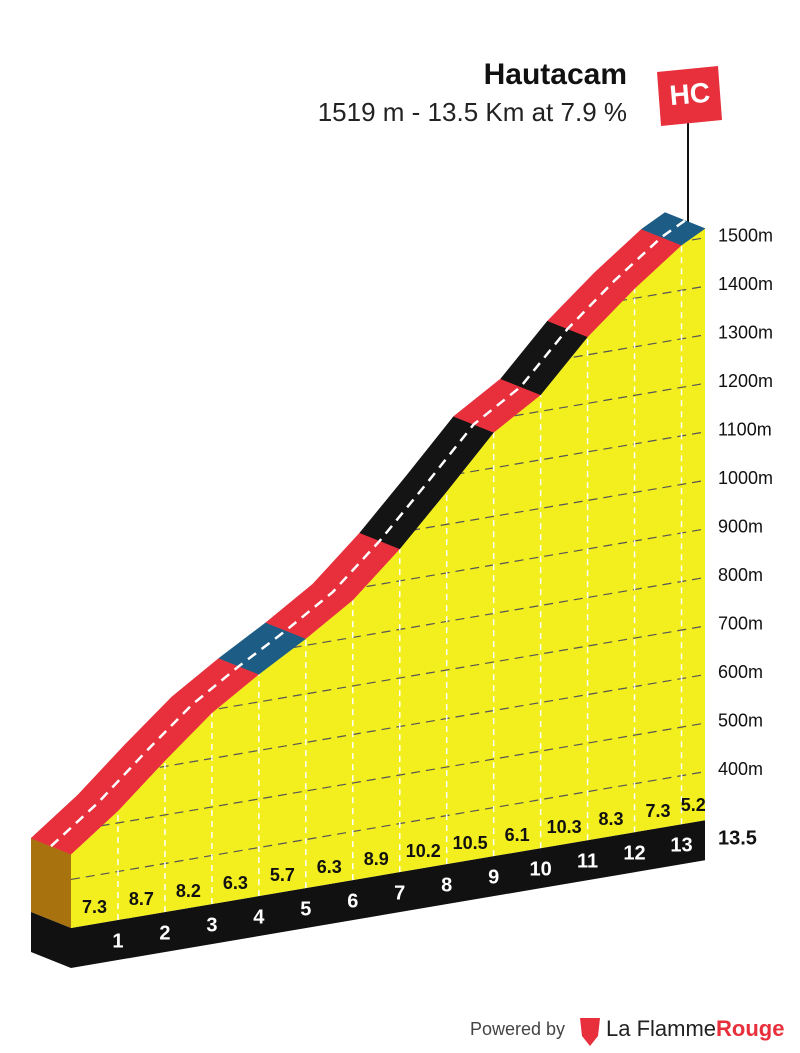  Describe the element at coordinates (740, 721) in the screenshot. I see `y-tick-label: 500m` at that location.